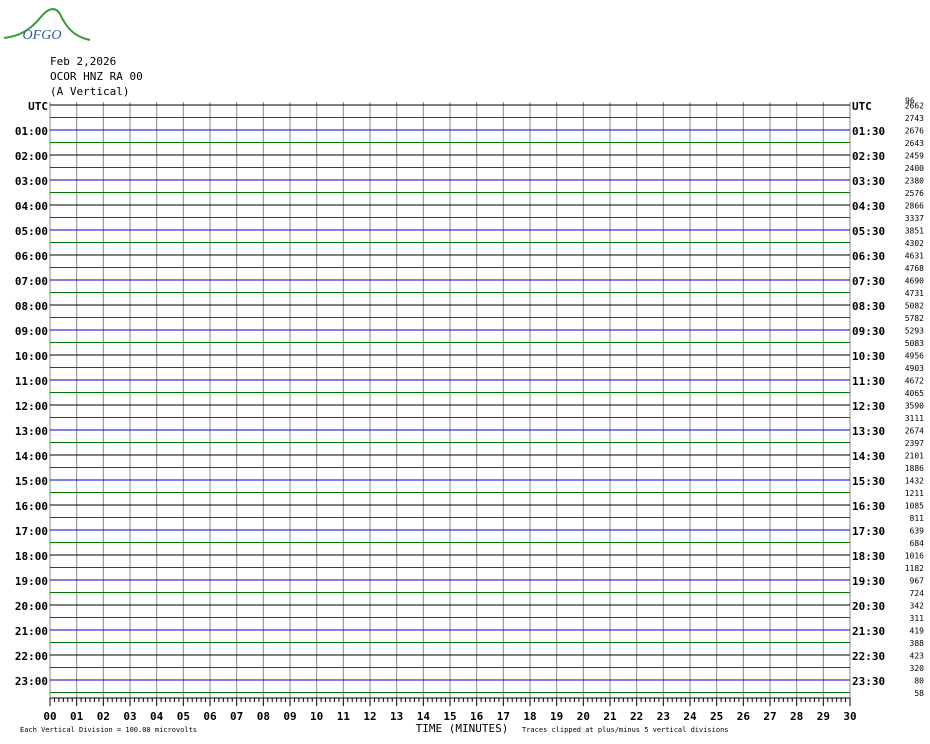 The image size is (930, 744). I want to click on row-value: 2662, so click(914, 106).